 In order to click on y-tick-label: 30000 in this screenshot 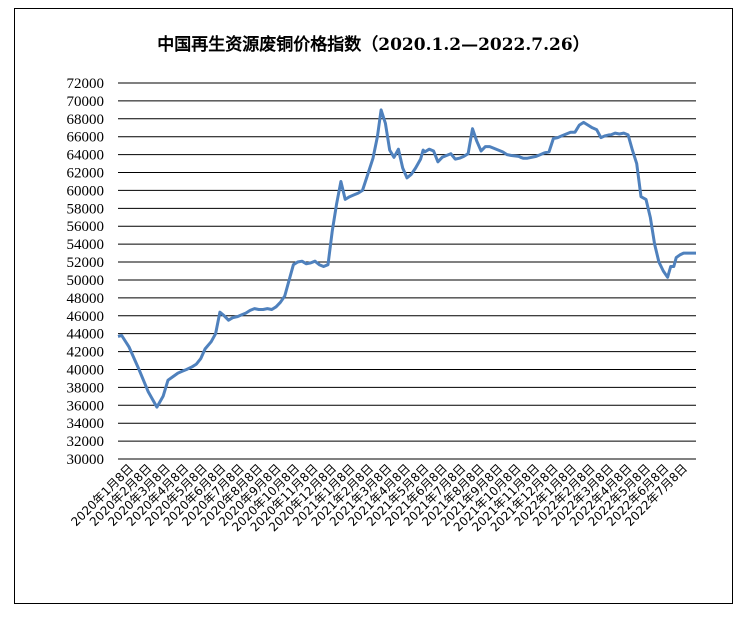, I will do `click(86, 460)`.